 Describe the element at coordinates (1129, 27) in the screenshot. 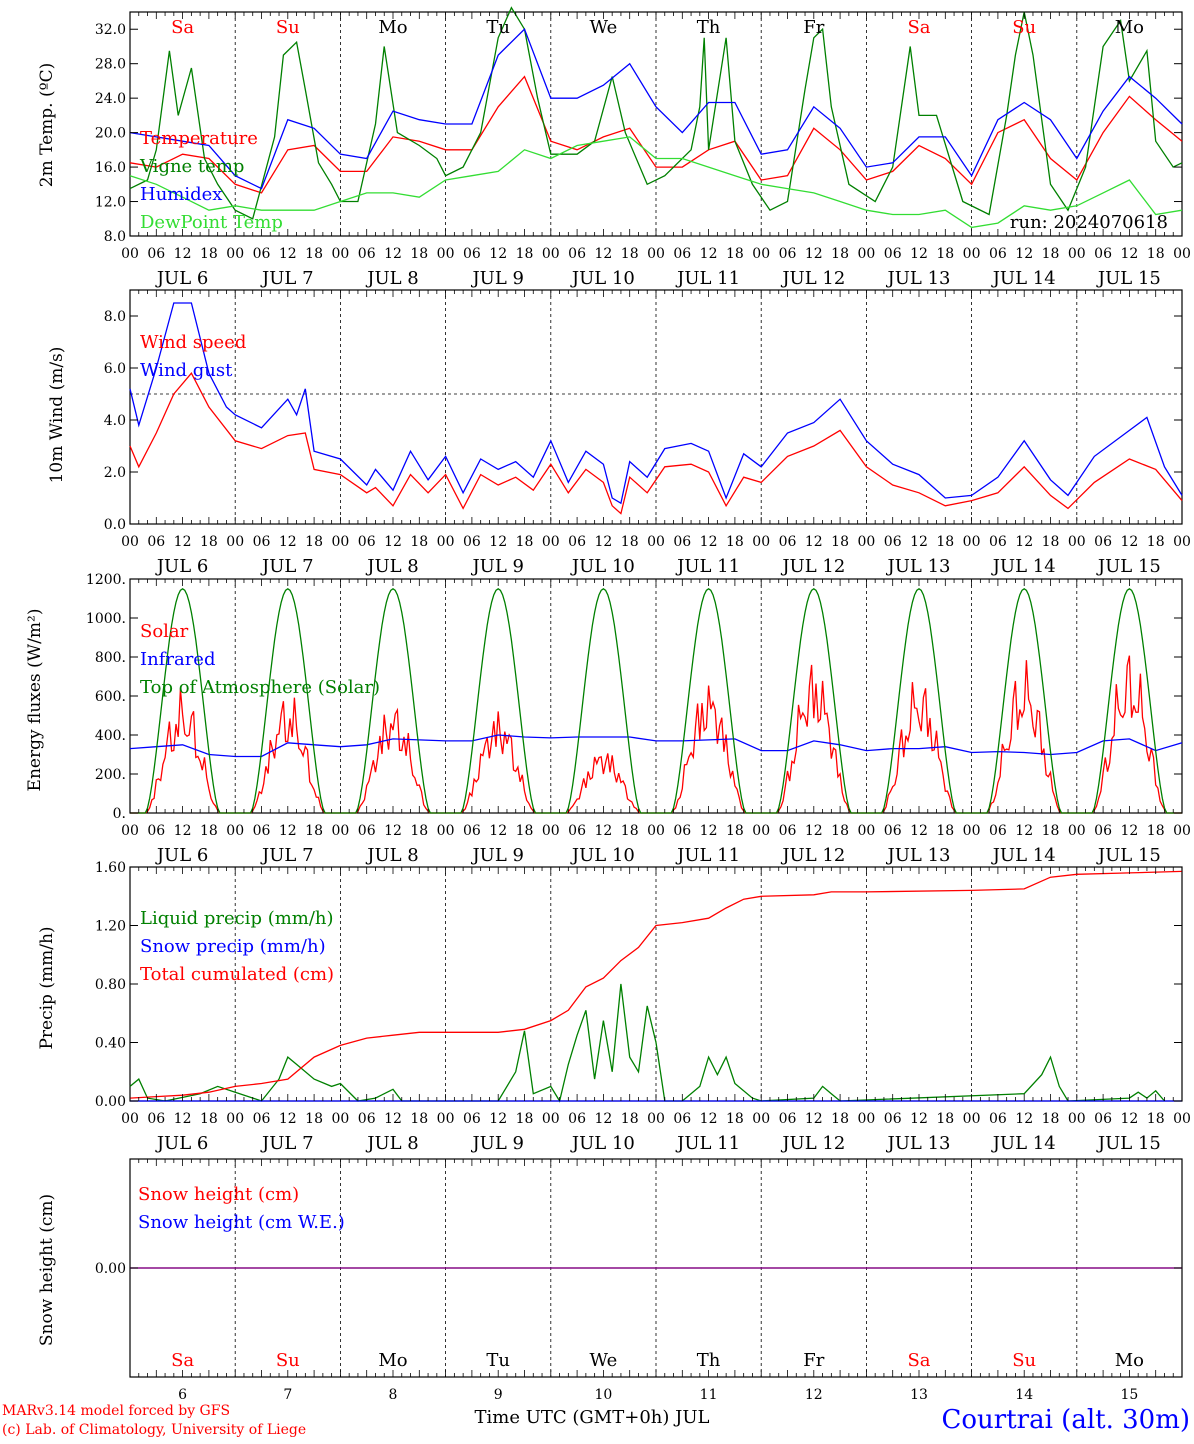

I see `day-abbr-top: Mo` at that location.